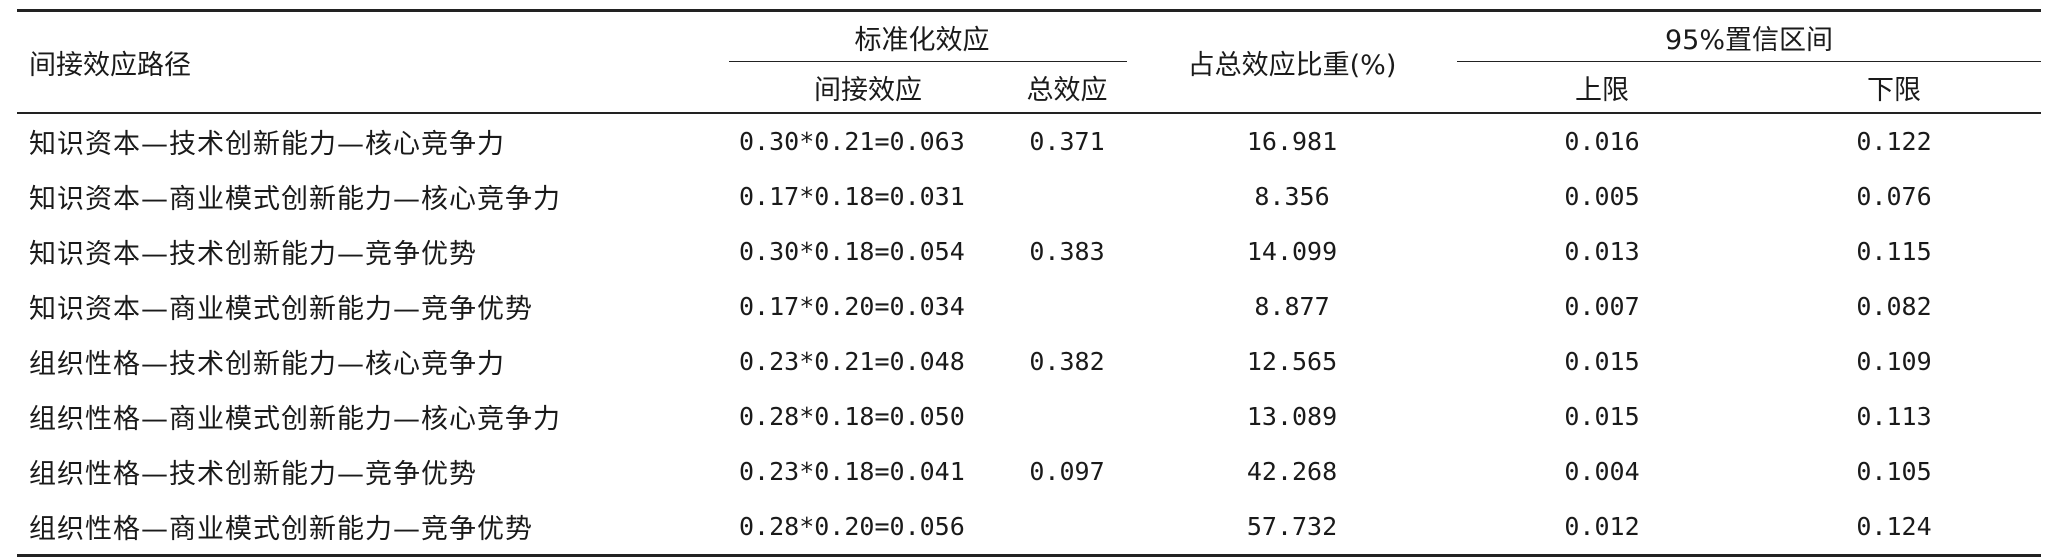 Image resolution: width=2048 pixels, height=560 pixels. What do you see at coordinates (267, 364) in the screenshot?
I see `path-cell: 组织性格—技术创新能力—核心竞争力` at bounding box center [267, 364].